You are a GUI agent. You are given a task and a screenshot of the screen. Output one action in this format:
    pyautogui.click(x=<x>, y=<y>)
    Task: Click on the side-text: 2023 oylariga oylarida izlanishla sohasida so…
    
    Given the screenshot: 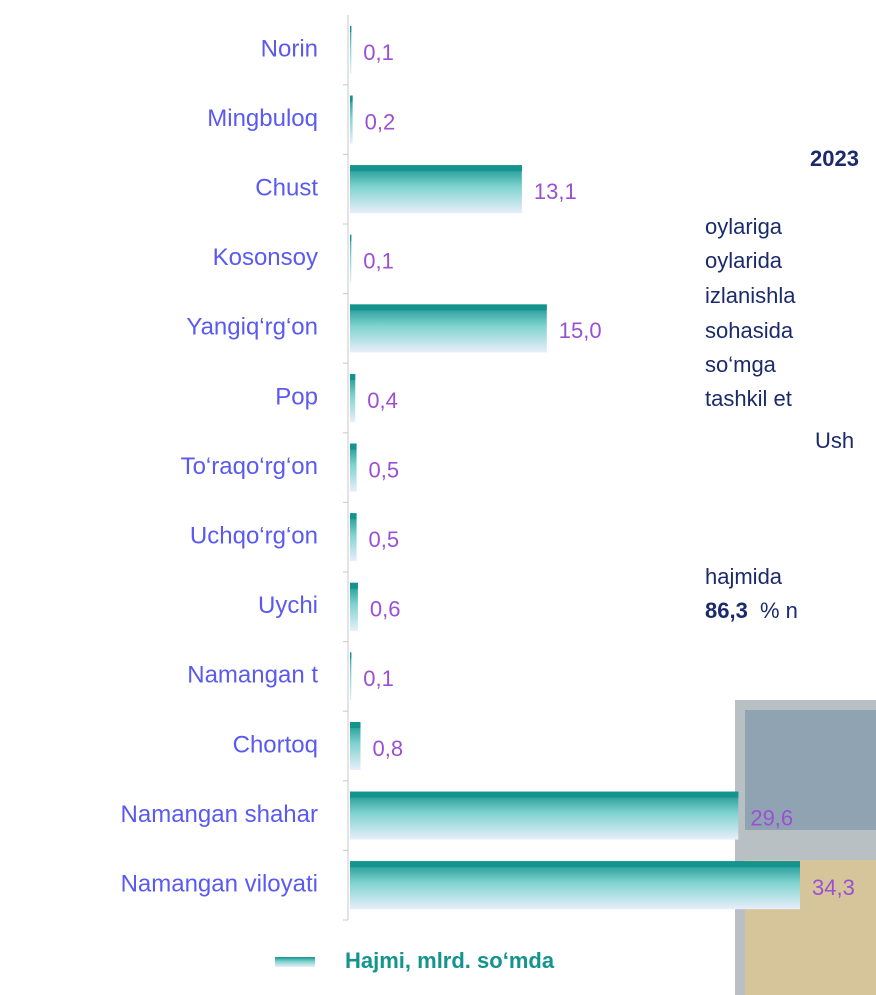 What is the action you would take?
    pyautogui.click(x=782, y=384)
    